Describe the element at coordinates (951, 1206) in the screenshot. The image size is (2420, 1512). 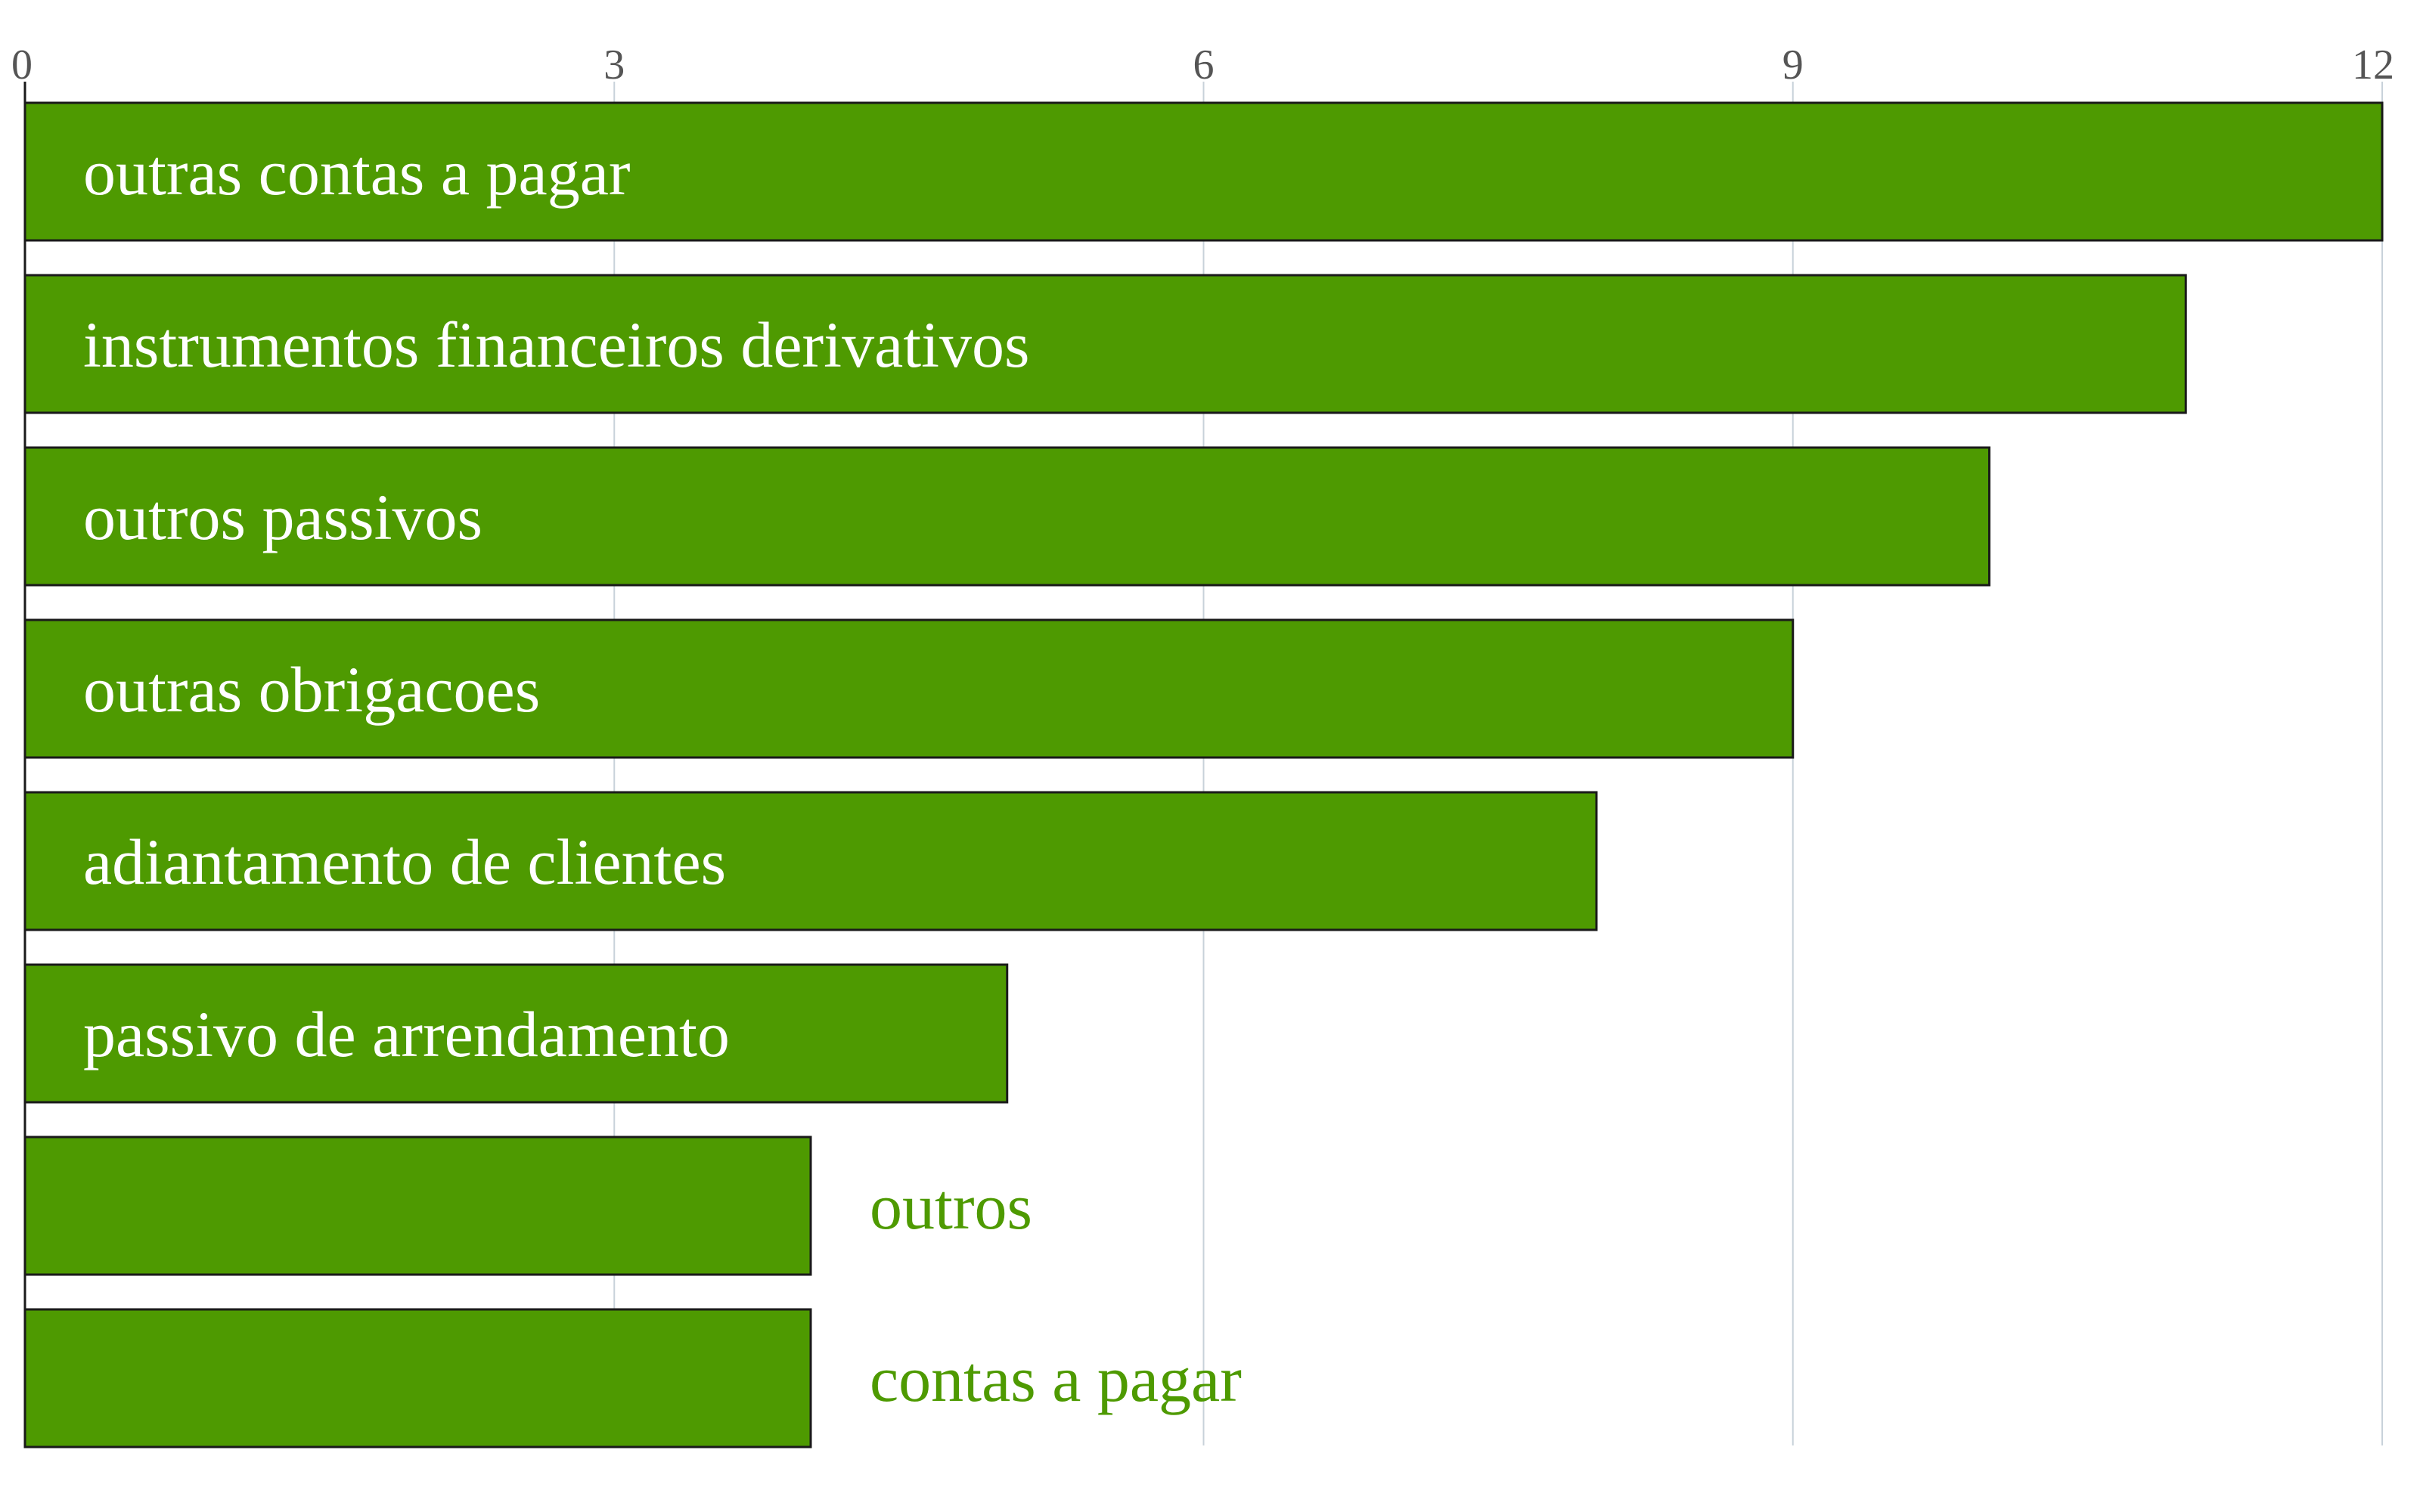
I see `bar-label: outros` at that location.